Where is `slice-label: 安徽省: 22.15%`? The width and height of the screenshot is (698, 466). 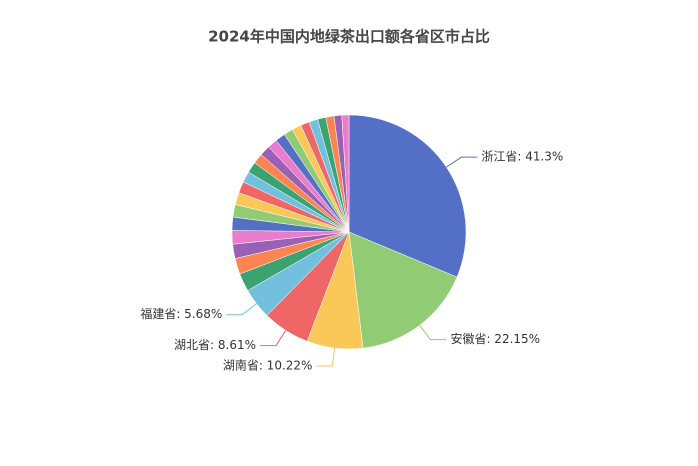 slice-label: 安徽省: 22.15% is located at coordinates (495, 338).